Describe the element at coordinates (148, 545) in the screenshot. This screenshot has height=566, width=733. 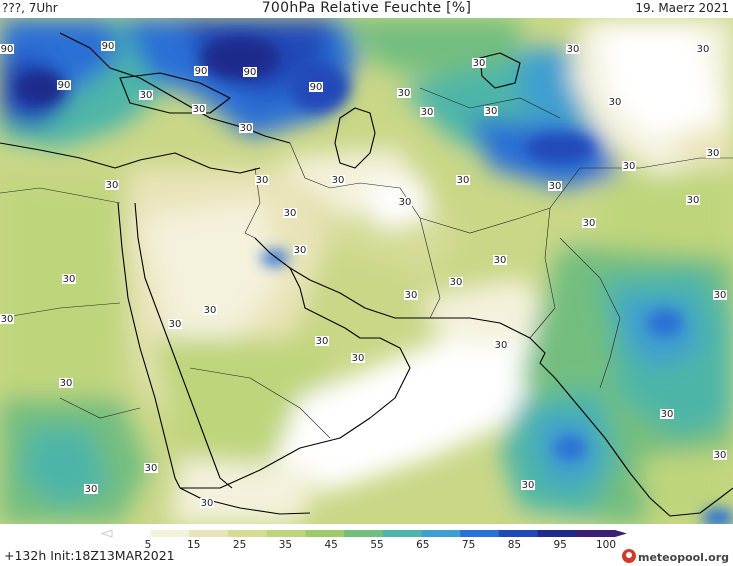
I see `colorbar-label: 5` at that location.